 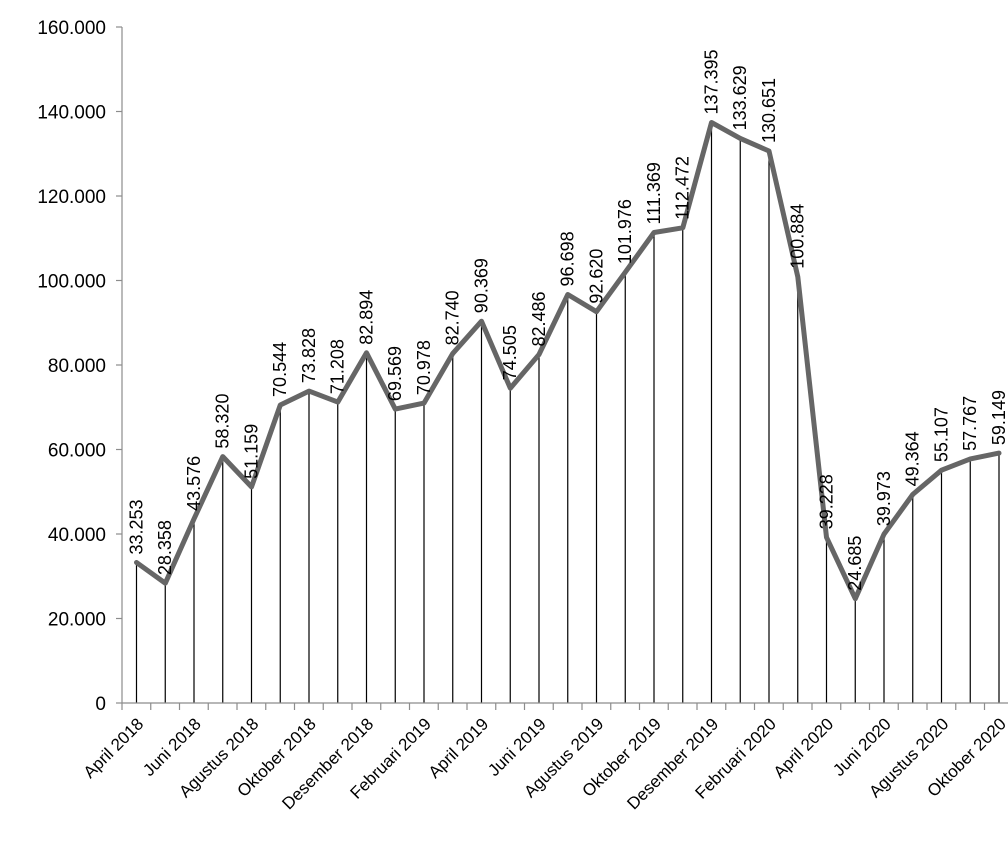 What do you see at coordinates (252, 451) in the screenshot?
I see `data-label: 51.159` at bounding box center [252, 451].